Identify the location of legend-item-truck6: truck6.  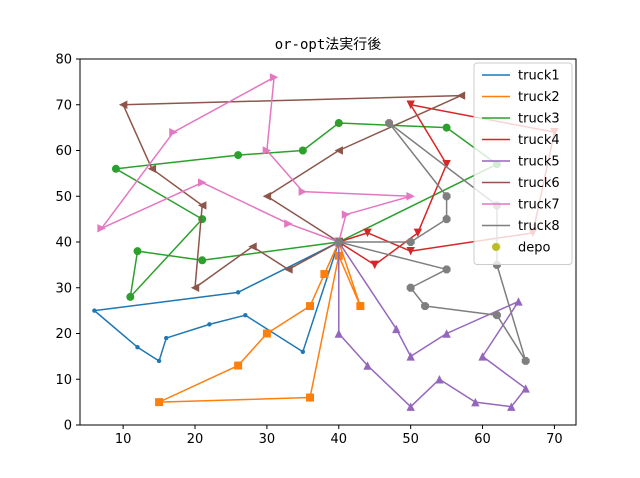
(521, 183).